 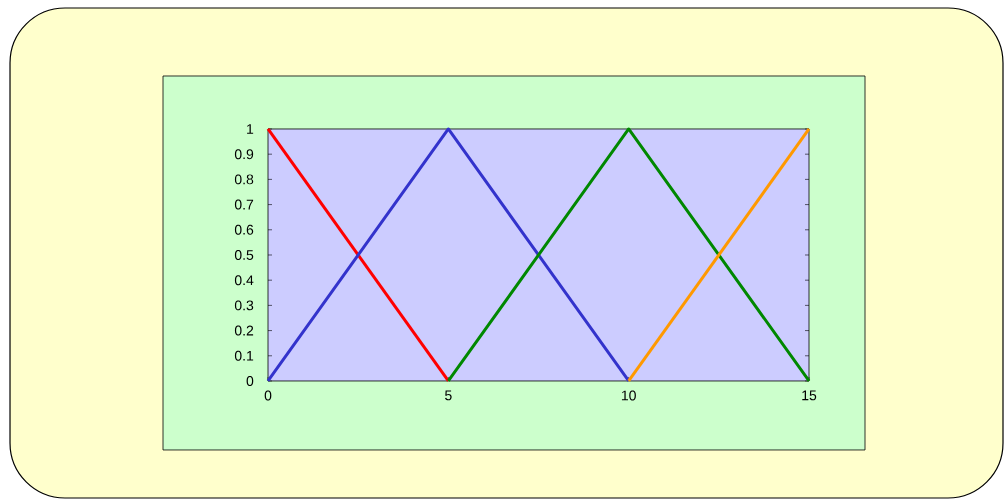 I want to click on y-tick-label: 1, so click(x=250, y=129).